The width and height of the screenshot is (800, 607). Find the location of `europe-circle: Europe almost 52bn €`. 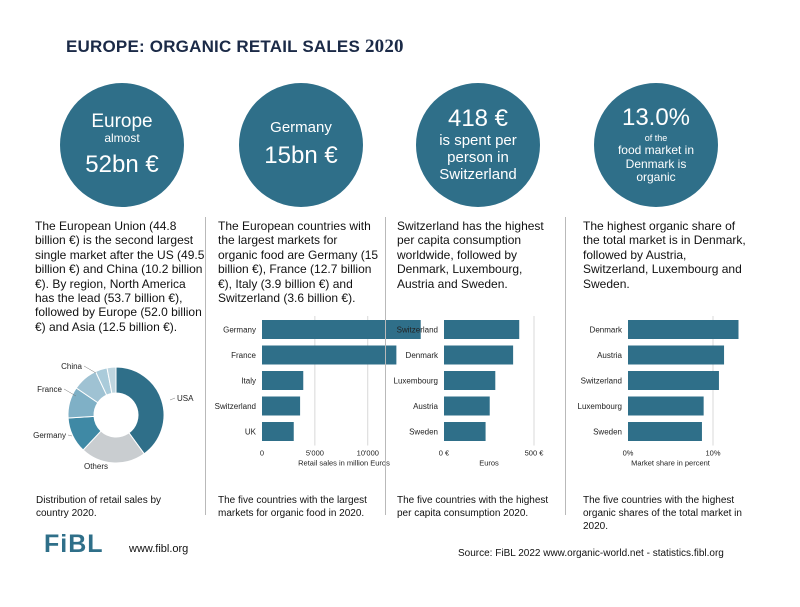

europe-circle: Europe almost 52bn € is located at coordinates (122, 145).